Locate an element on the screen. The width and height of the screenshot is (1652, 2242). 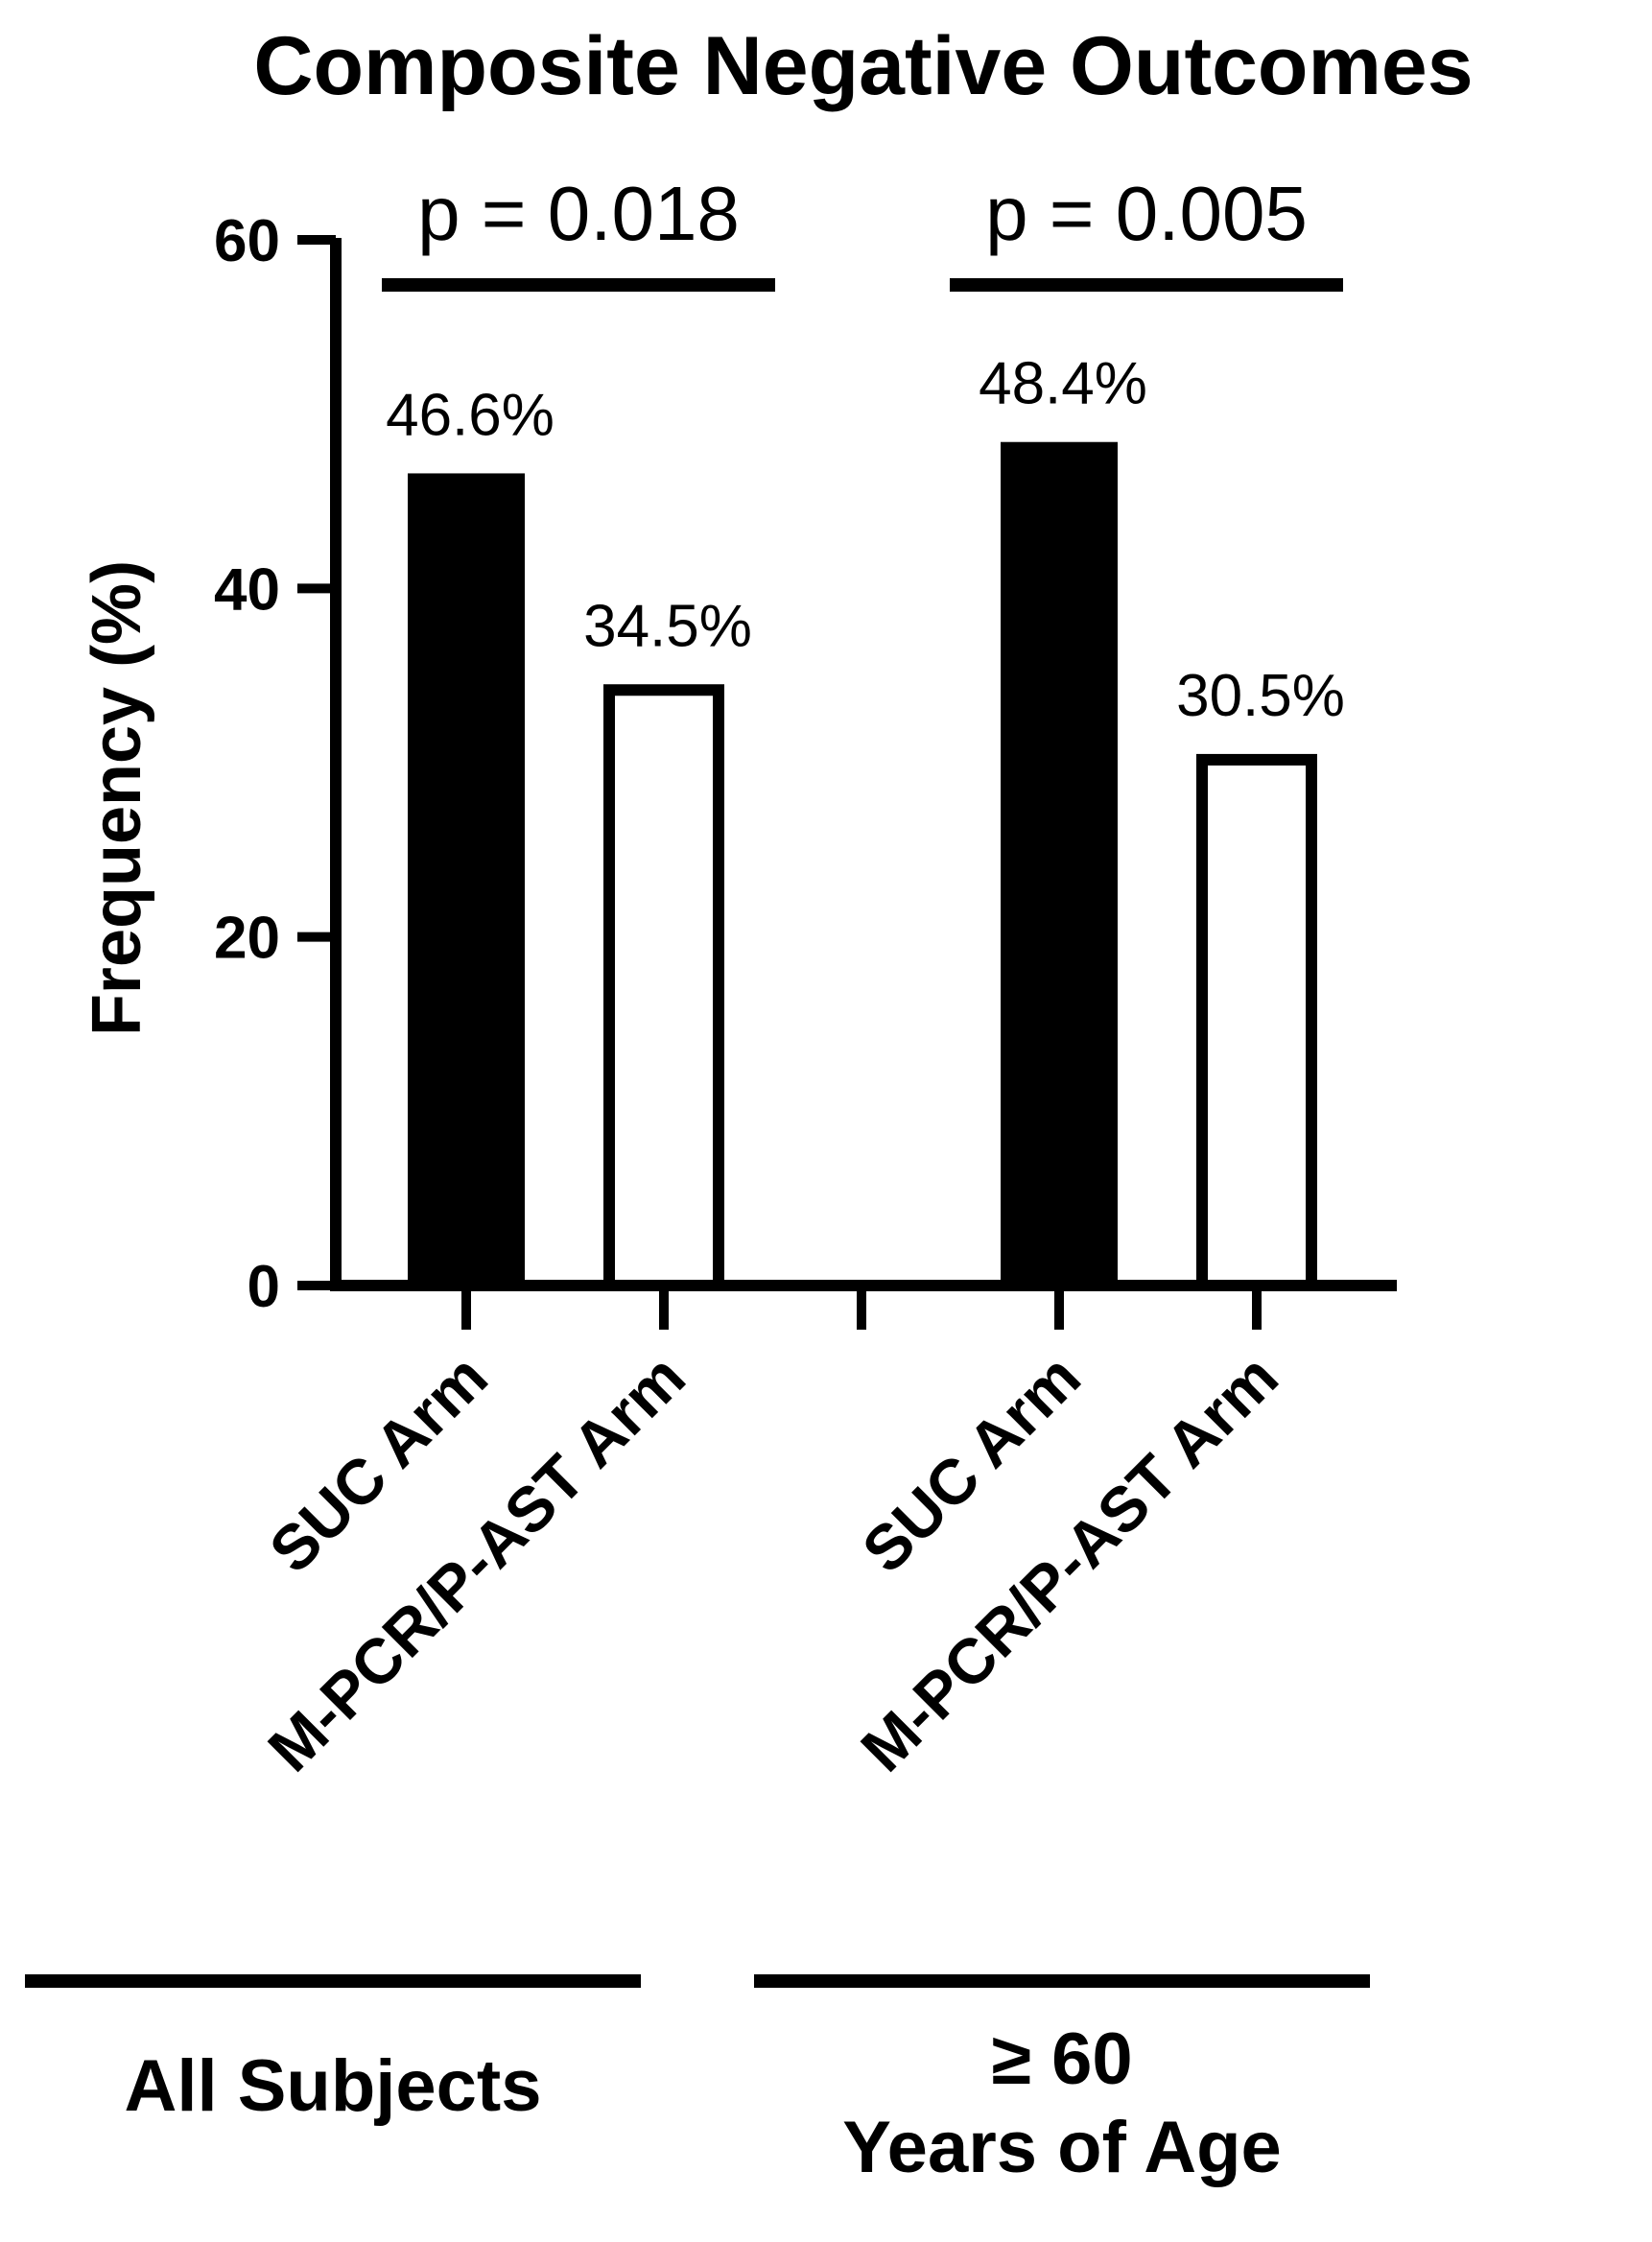
y-tick-label: 0 is located at coordinates (264, 1287).